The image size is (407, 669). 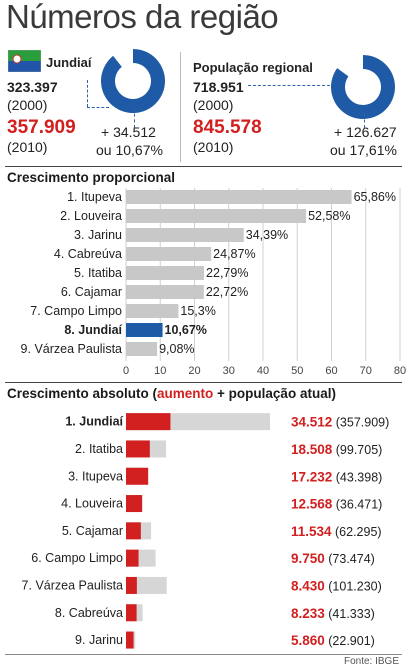 I want to click on jundiai-pop-2000: 323.397, so click(x=32, y=87).